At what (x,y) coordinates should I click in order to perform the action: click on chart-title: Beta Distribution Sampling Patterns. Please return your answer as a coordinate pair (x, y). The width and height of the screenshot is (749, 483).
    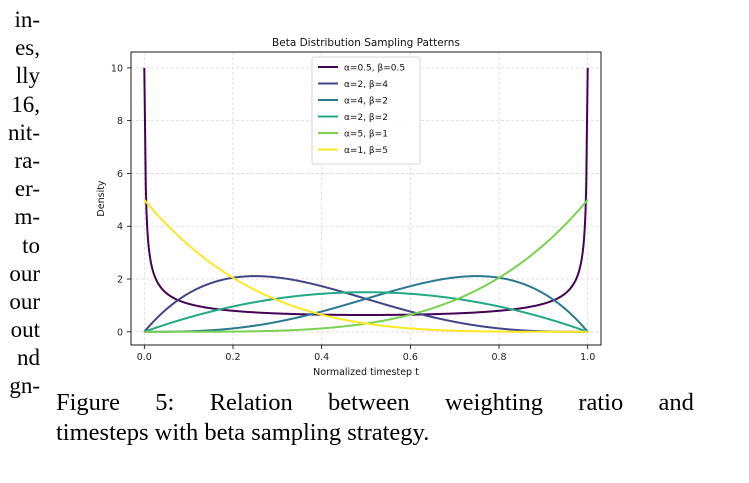
    Looking at the image, I should click on (366, 43).